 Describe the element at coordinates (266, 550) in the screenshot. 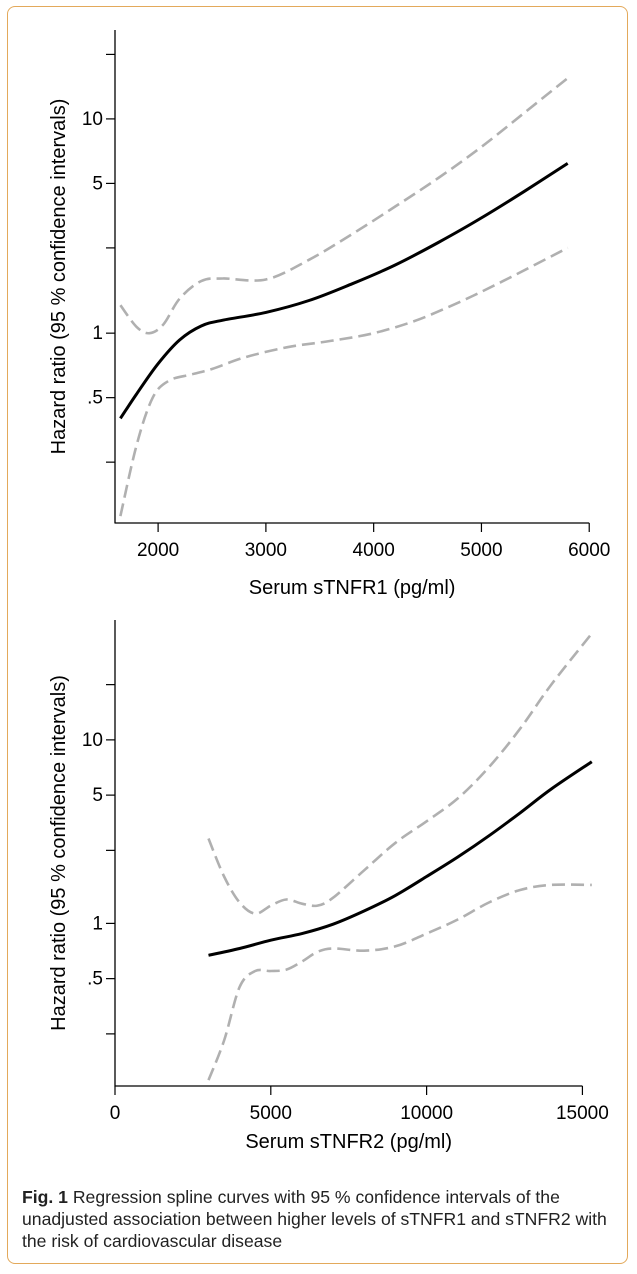

I see `chart1-x-tick-label: 3000` at that location.